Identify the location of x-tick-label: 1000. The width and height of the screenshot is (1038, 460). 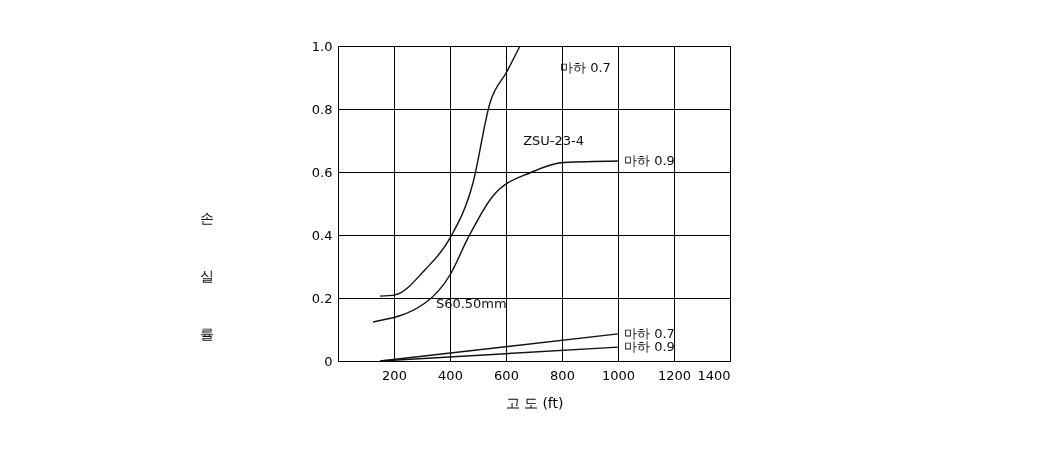
(618, 375).